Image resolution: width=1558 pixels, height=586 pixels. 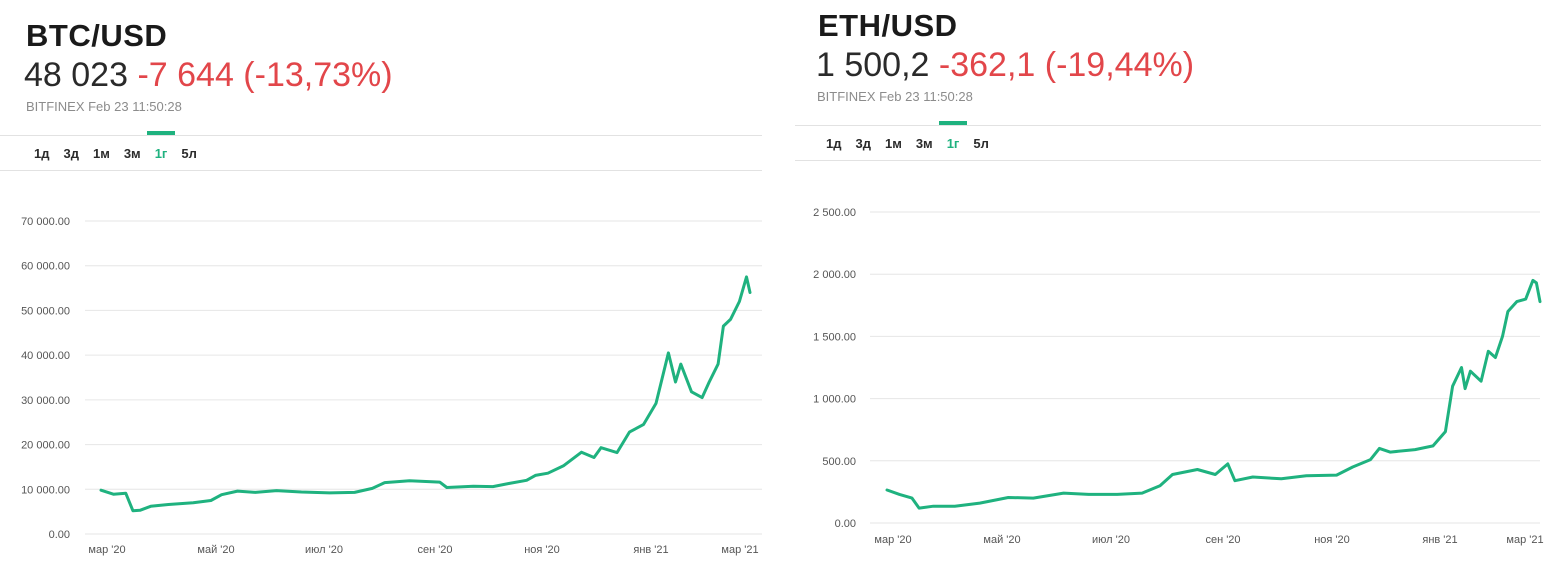 I want to click on y-tick-label: 50 000.00, so click(x=45, y=311).